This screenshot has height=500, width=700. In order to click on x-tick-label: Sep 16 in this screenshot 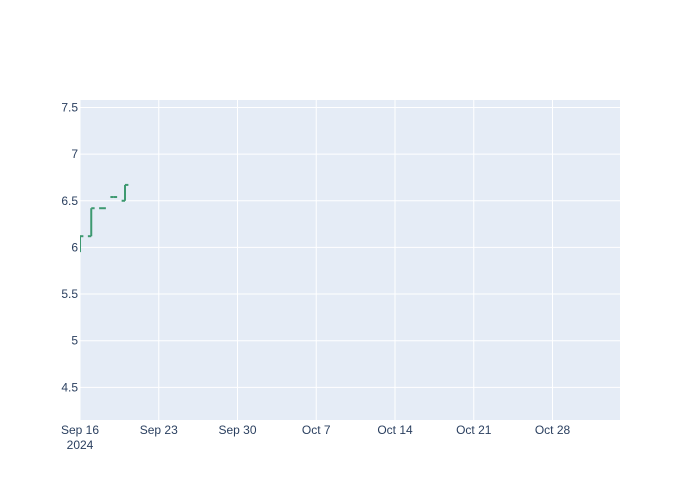, I will do `click(80, 430)`.